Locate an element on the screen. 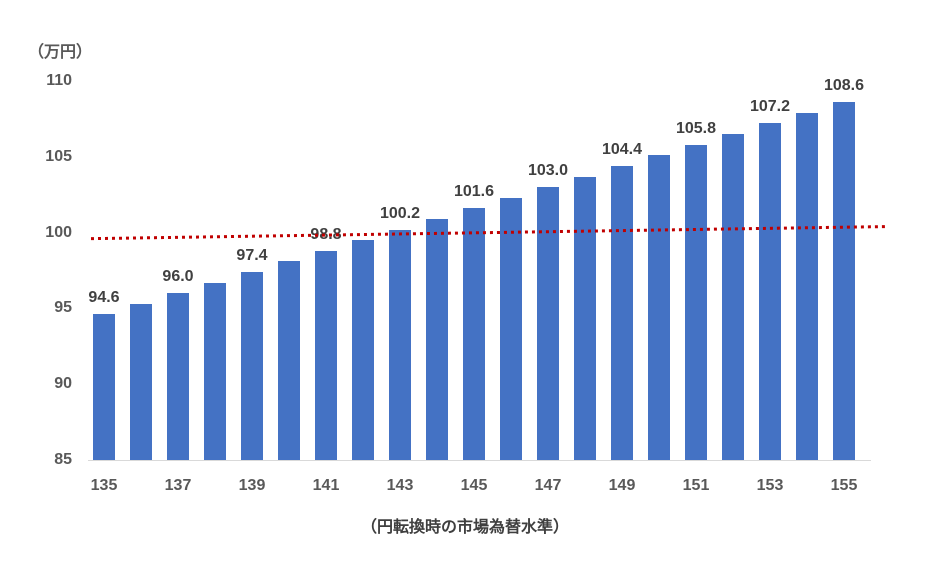  y-axis-tick-100: 100 is located at coordinates (58, 232).